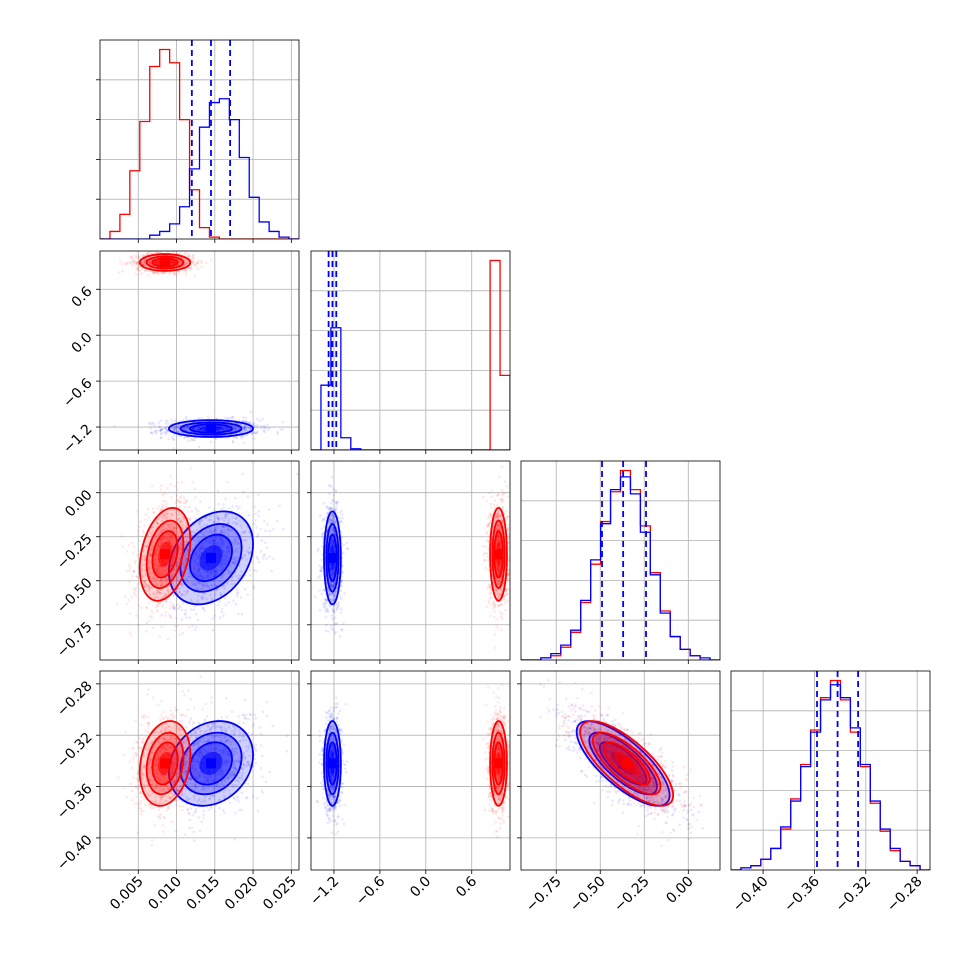 This screenshot has height=970, width=970. What do you see at coordinates (332, 558) in the screenshot?
I see `contour-blue` at bounding box center [332, 558].